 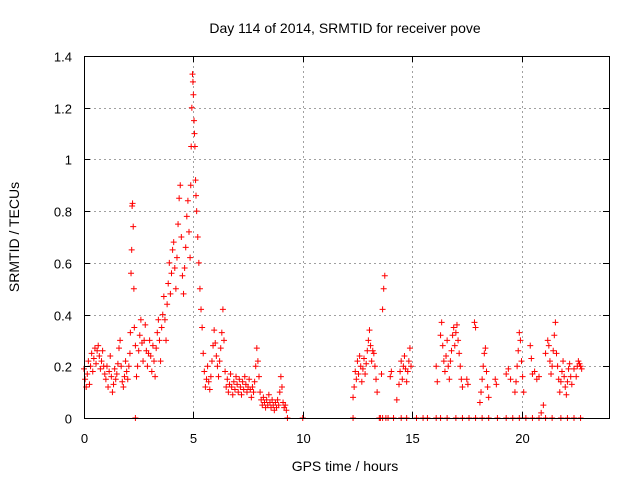 What do you see at coordinates (68, 419) in the screenshot?
I see `y-tick-label: 0` at bounding box center [68, 419].